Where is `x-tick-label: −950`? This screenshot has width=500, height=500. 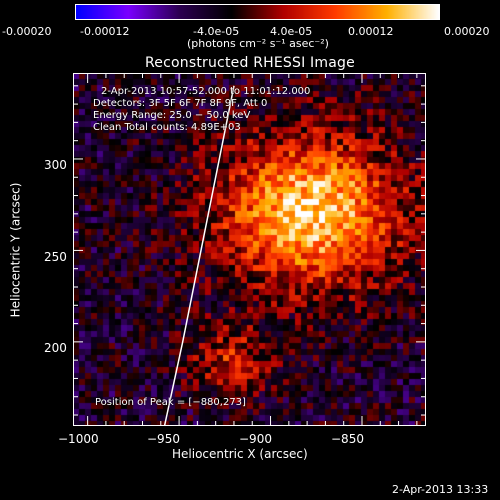 x-tick-label: −950 is located at coordinates (163, 439).